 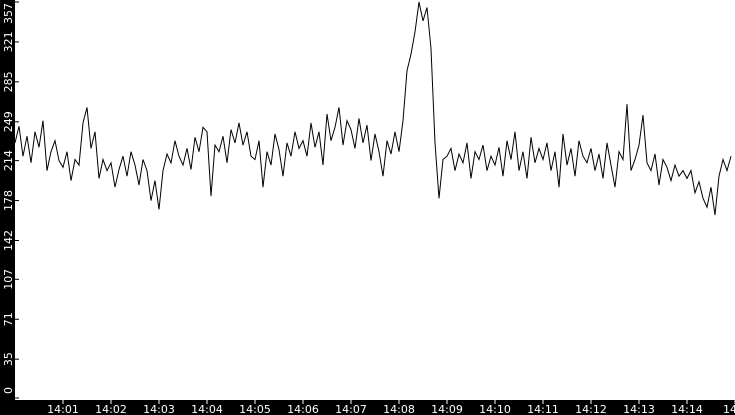 What do you see at coordinates (8, 279) in the screenshot?
I see `y-tick-label: 107` at bounding box center [8, 279].